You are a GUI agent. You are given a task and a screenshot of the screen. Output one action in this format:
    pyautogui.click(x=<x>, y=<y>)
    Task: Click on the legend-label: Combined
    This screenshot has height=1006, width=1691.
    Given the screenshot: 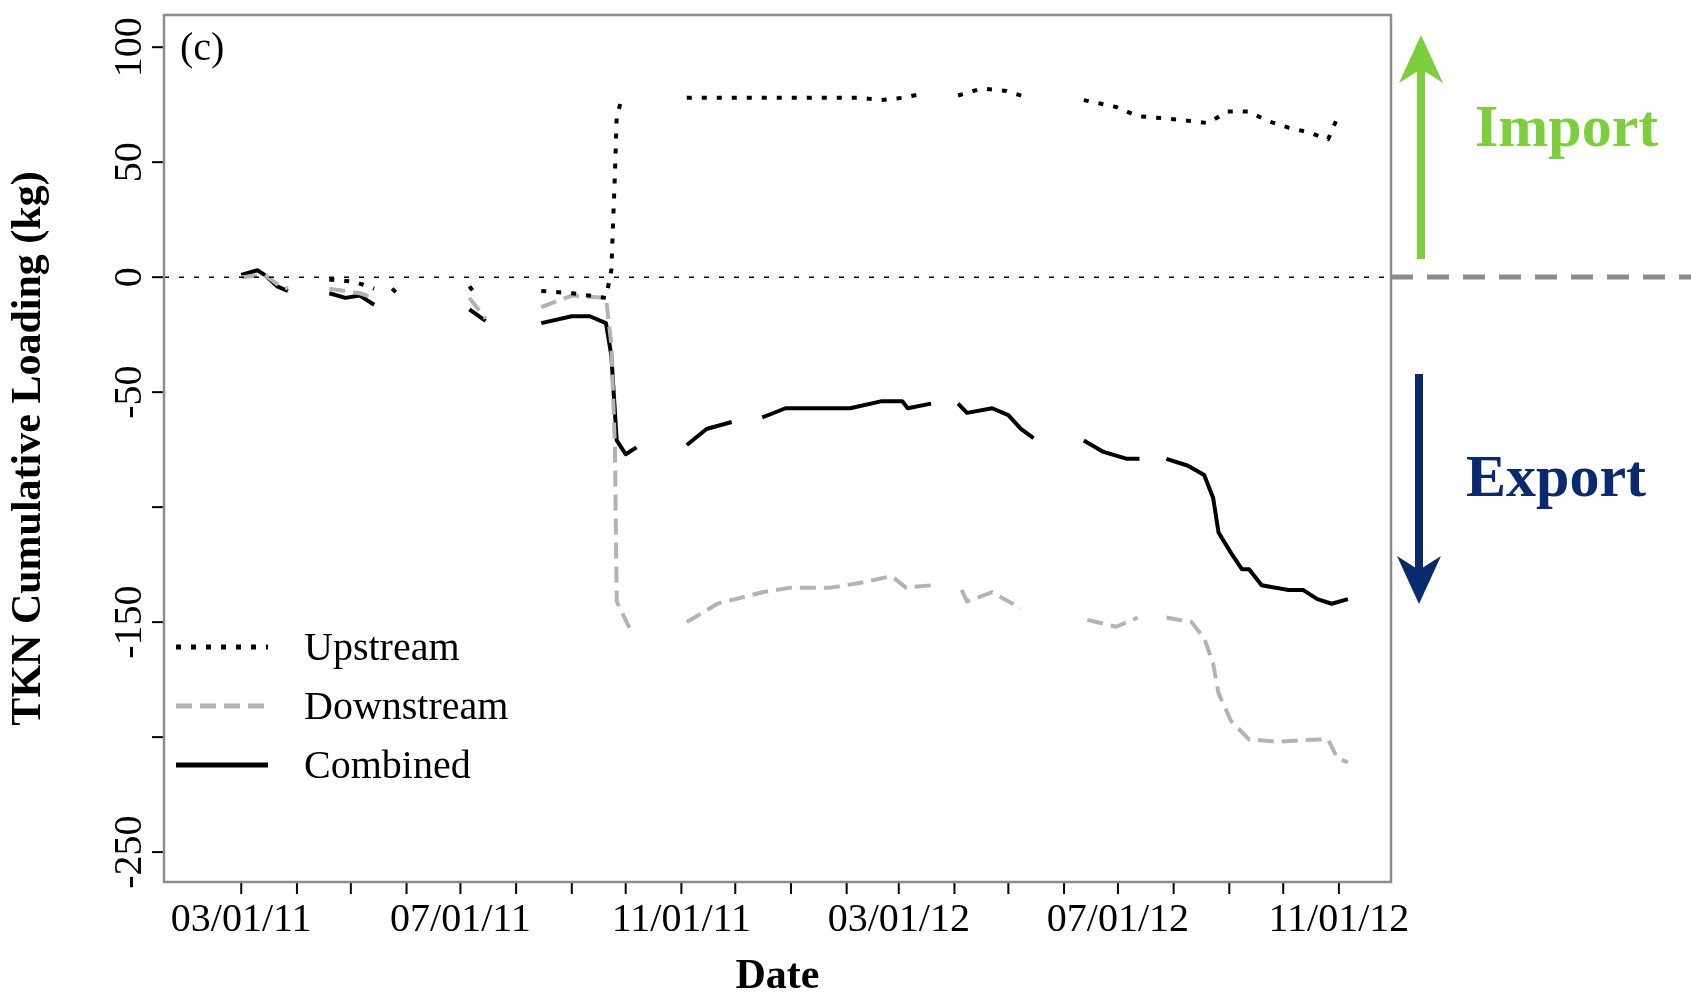 What is the action you would take?
    pyautogui.click(x=387, y=765)
    